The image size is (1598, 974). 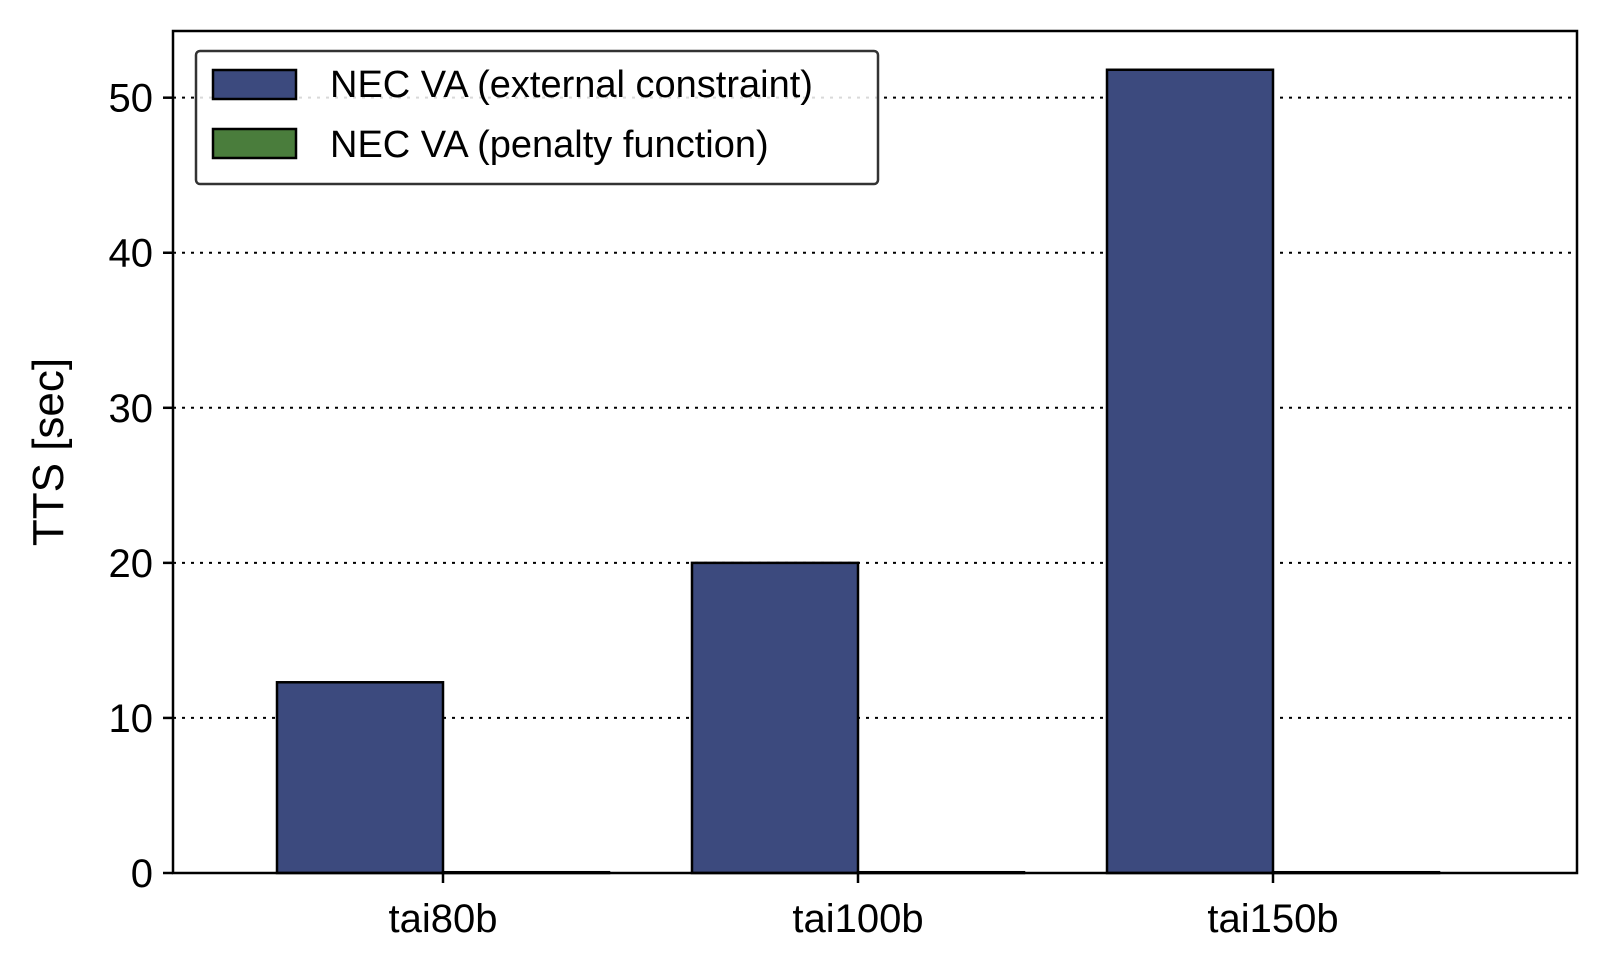 What do you see at coordinates (443, 919) in the screenshot?
I see `x-tick-label-tai80b: tai80b` at bounding box center [443, 919].